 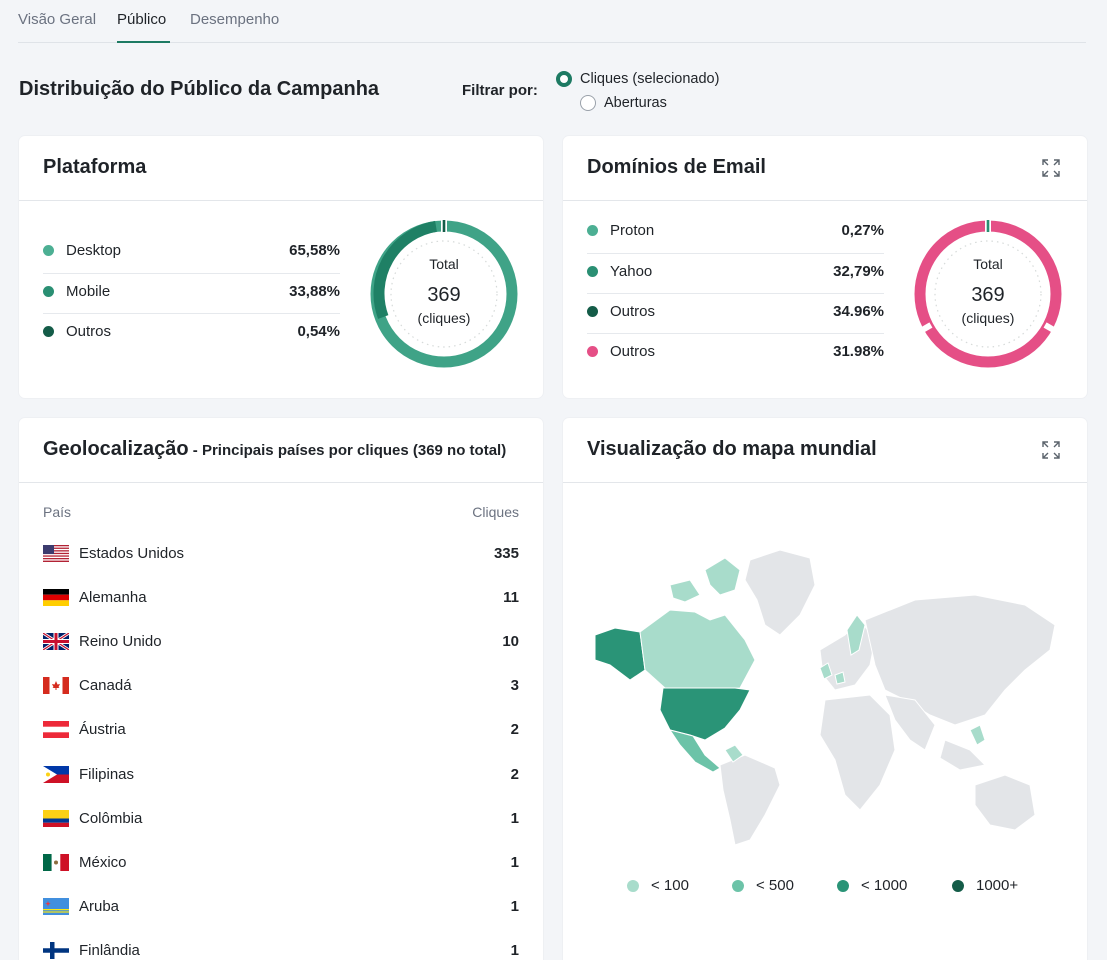 What do you see at coordinates (856, 635) in the screenshot?
I see `finland-shape` at bounding box center [856, 635].